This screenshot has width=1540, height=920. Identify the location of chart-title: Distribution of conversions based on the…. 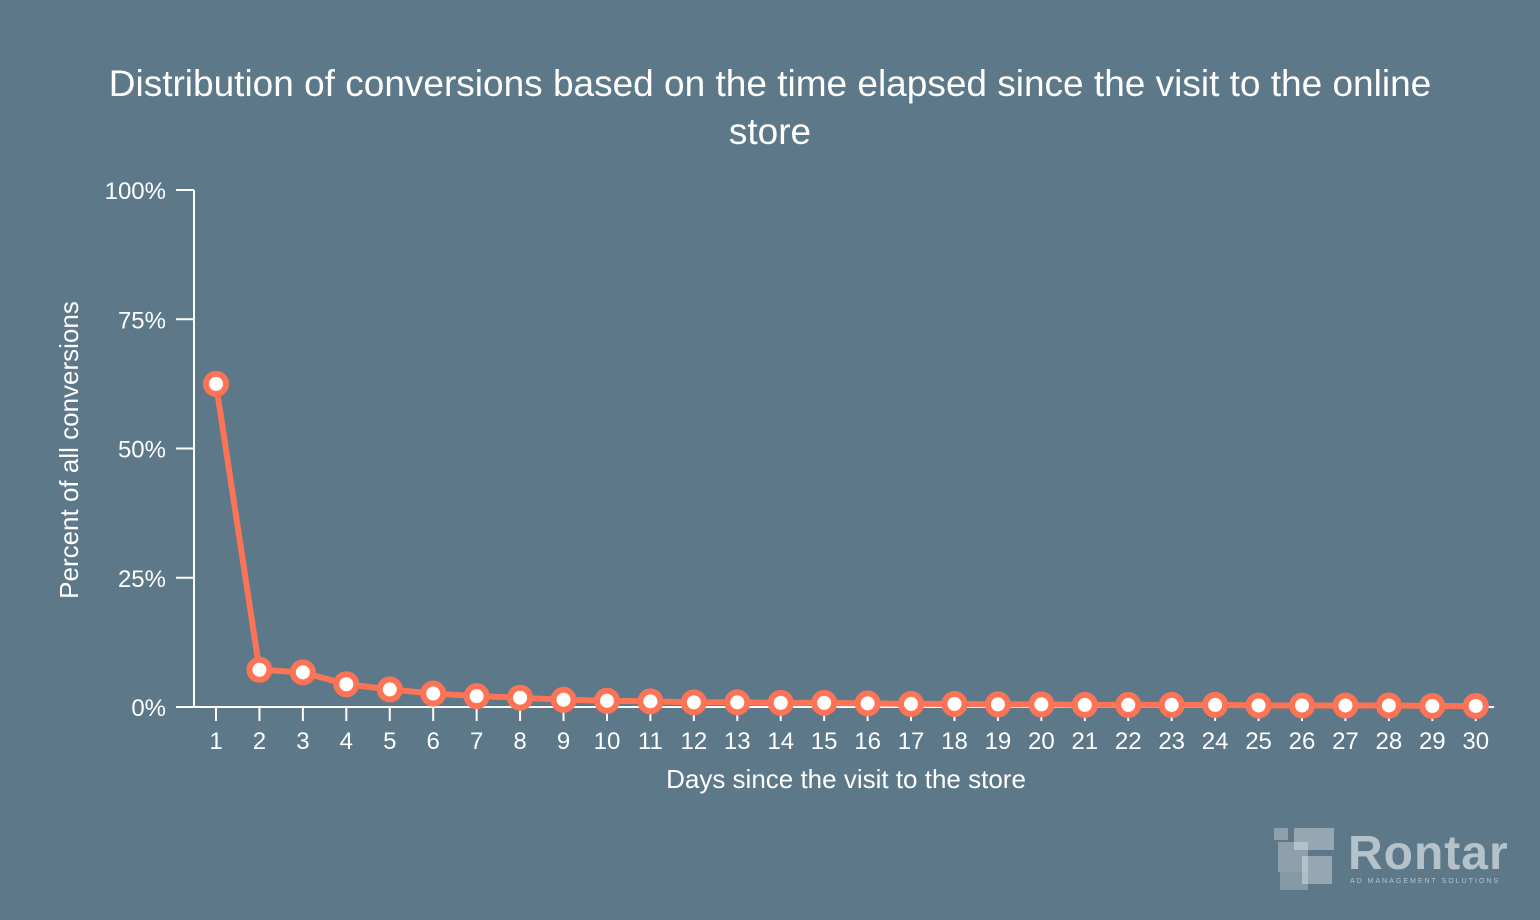
(770, 107).